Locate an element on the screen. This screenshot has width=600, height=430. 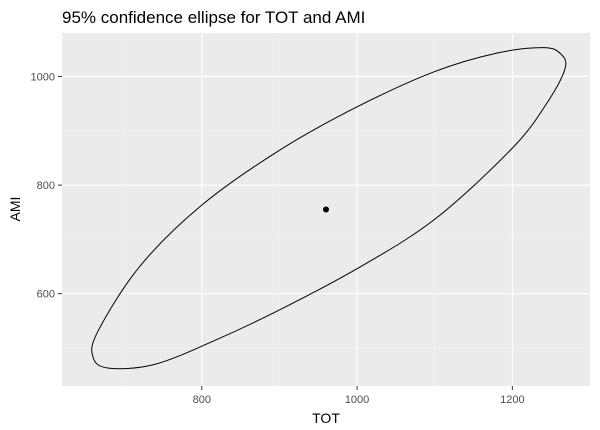
x-axis-title: TOT is located at coordinates (326, 418).